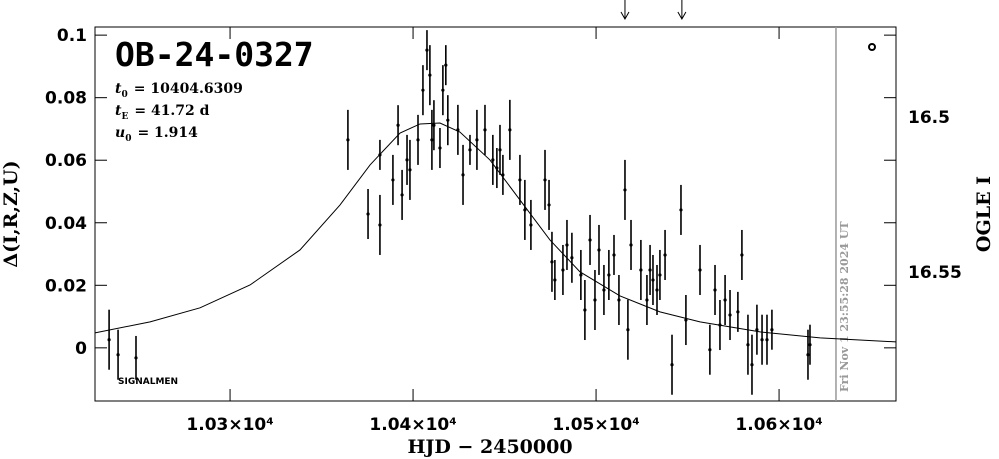 Image resolution: width=999 pixels, height=459 pixels. Describe the element at coordinates (412, 425) in the screenshot. I see `x-tick-label: 1.04×10⁴` at that location.